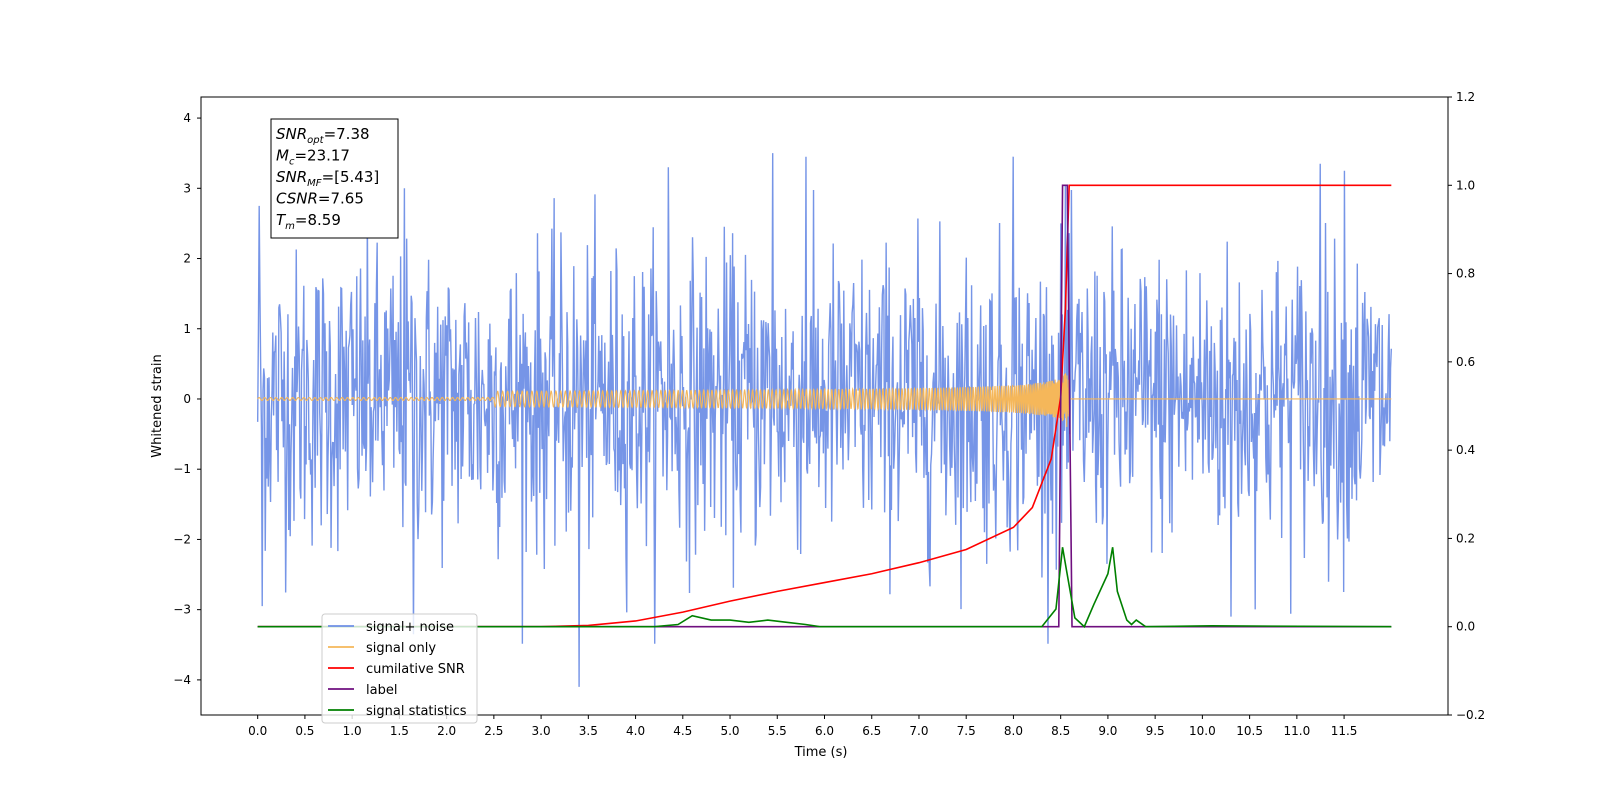  I want to click on x-tick-label: 11.0, so click(1296, 731).